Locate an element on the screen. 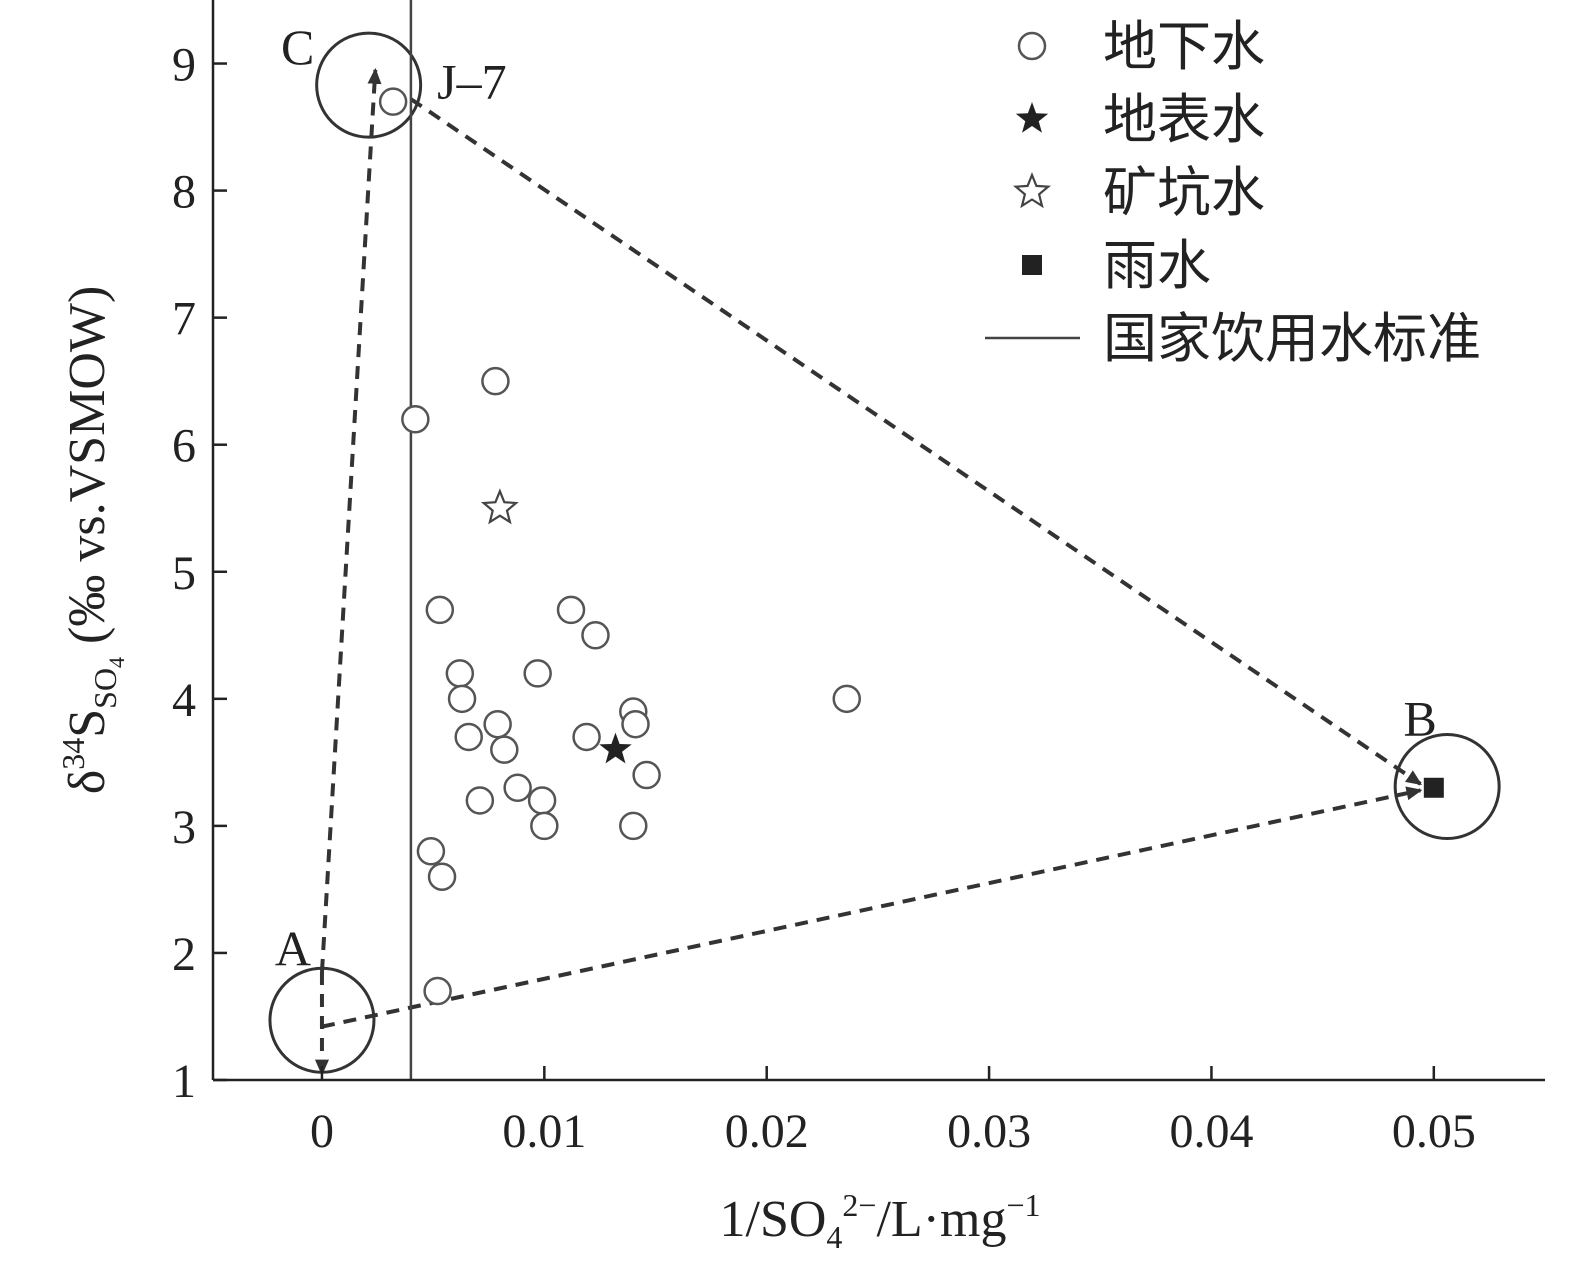 The image size is (1575, 1273). legend-label: 矿坑水 is located at coordinates (1184, 193).